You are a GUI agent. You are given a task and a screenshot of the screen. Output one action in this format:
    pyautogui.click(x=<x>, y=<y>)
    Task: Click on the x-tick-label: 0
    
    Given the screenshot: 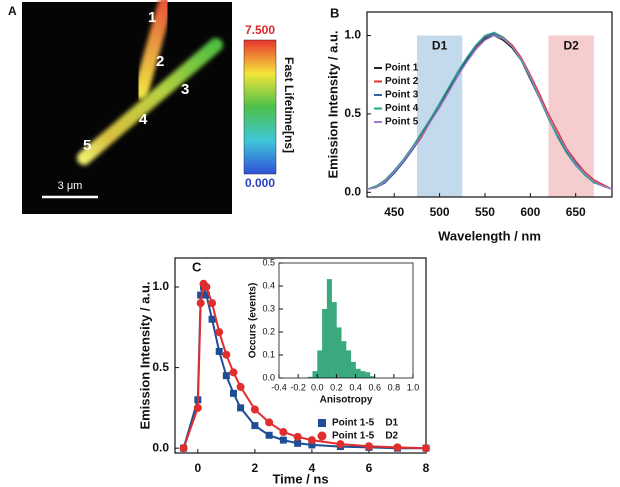 What is the action you would take?
    pyautogui.click(x=197, y=468)
    